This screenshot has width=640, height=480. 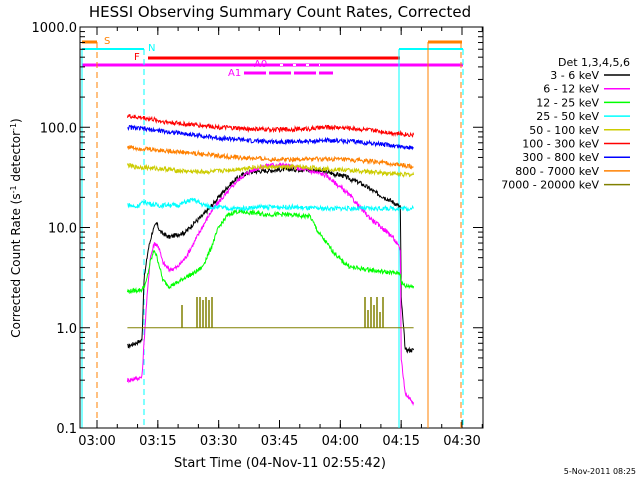 I want to click on legend-label: 50 - 100 keV, so click(x=564, y=130).